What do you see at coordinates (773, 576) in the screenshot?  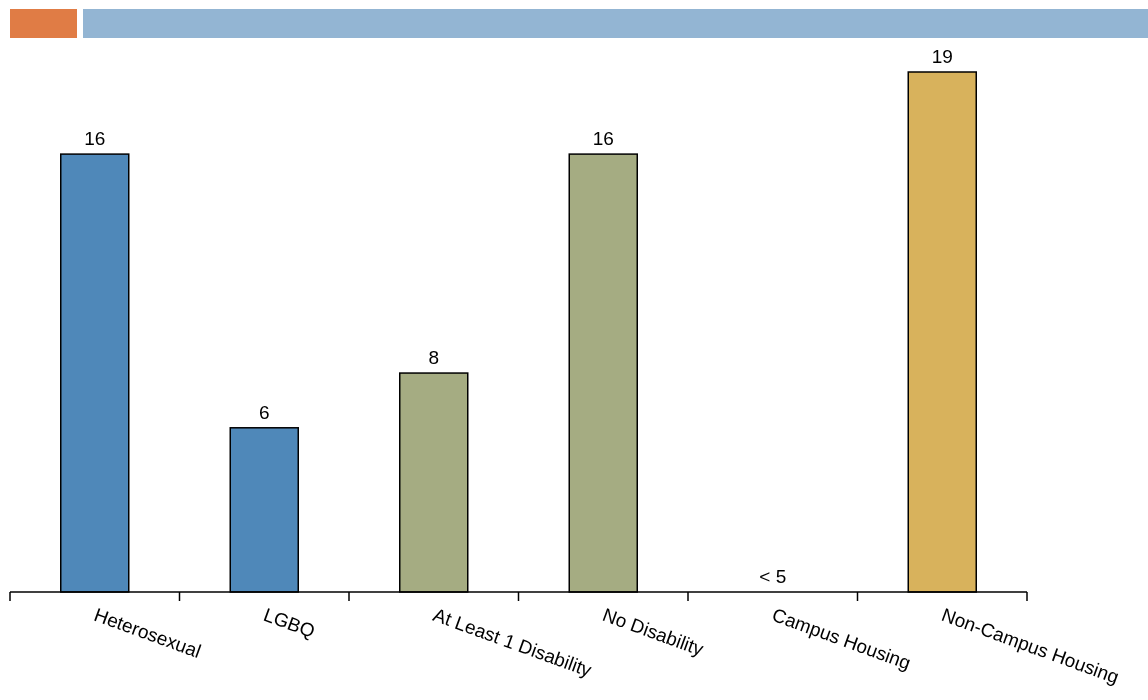 I see `text: < 5` at bounding box center [773, 576].